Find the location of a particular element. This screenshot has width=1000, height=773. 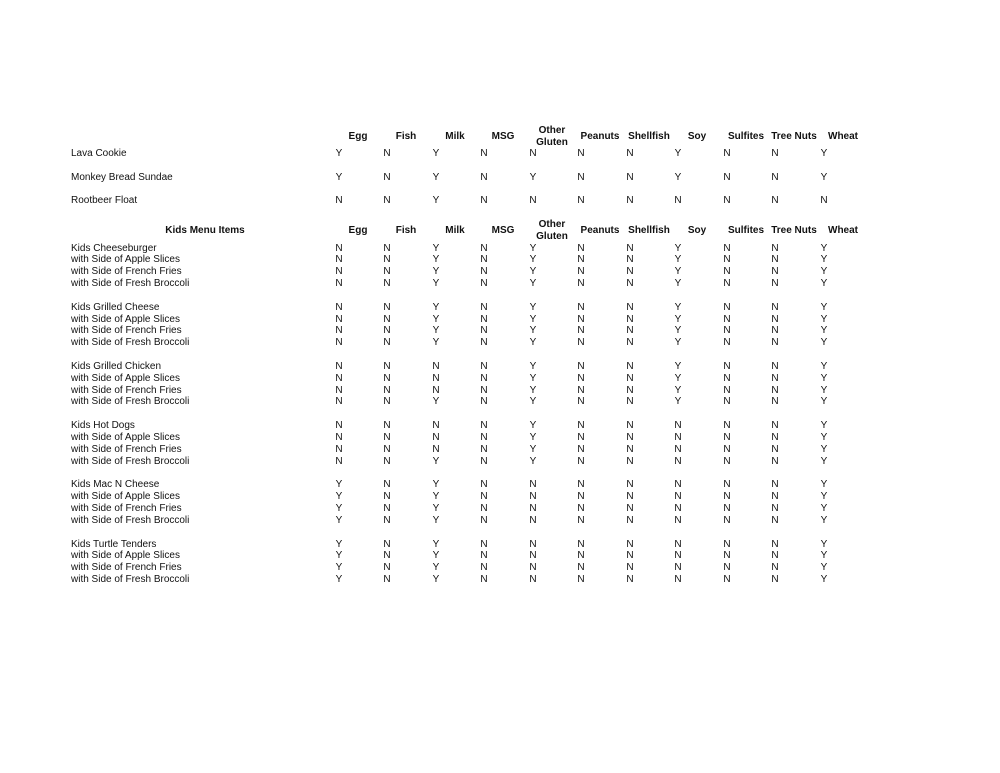

item-name: with Side of Apple Slices is located at coordinates (125, 378).